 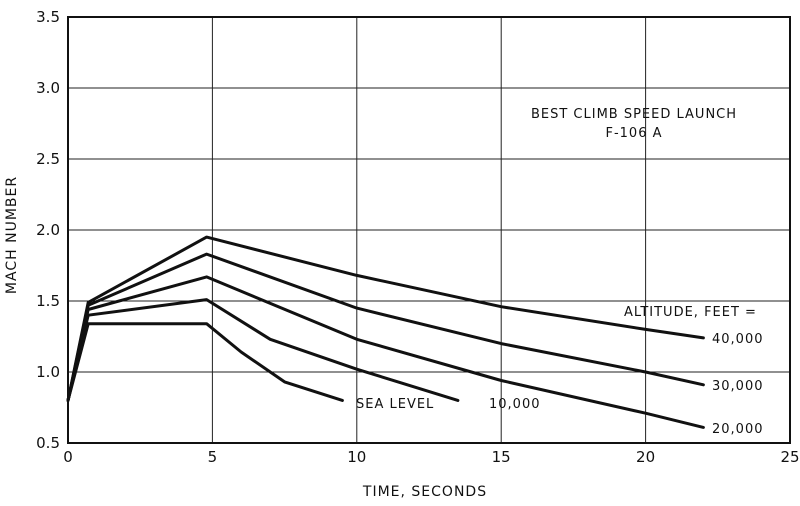 What do you see at coordinates (515, 404) in the screenshot?
I see `series-label-10000: 10,000` at bounding box center [515, 404].